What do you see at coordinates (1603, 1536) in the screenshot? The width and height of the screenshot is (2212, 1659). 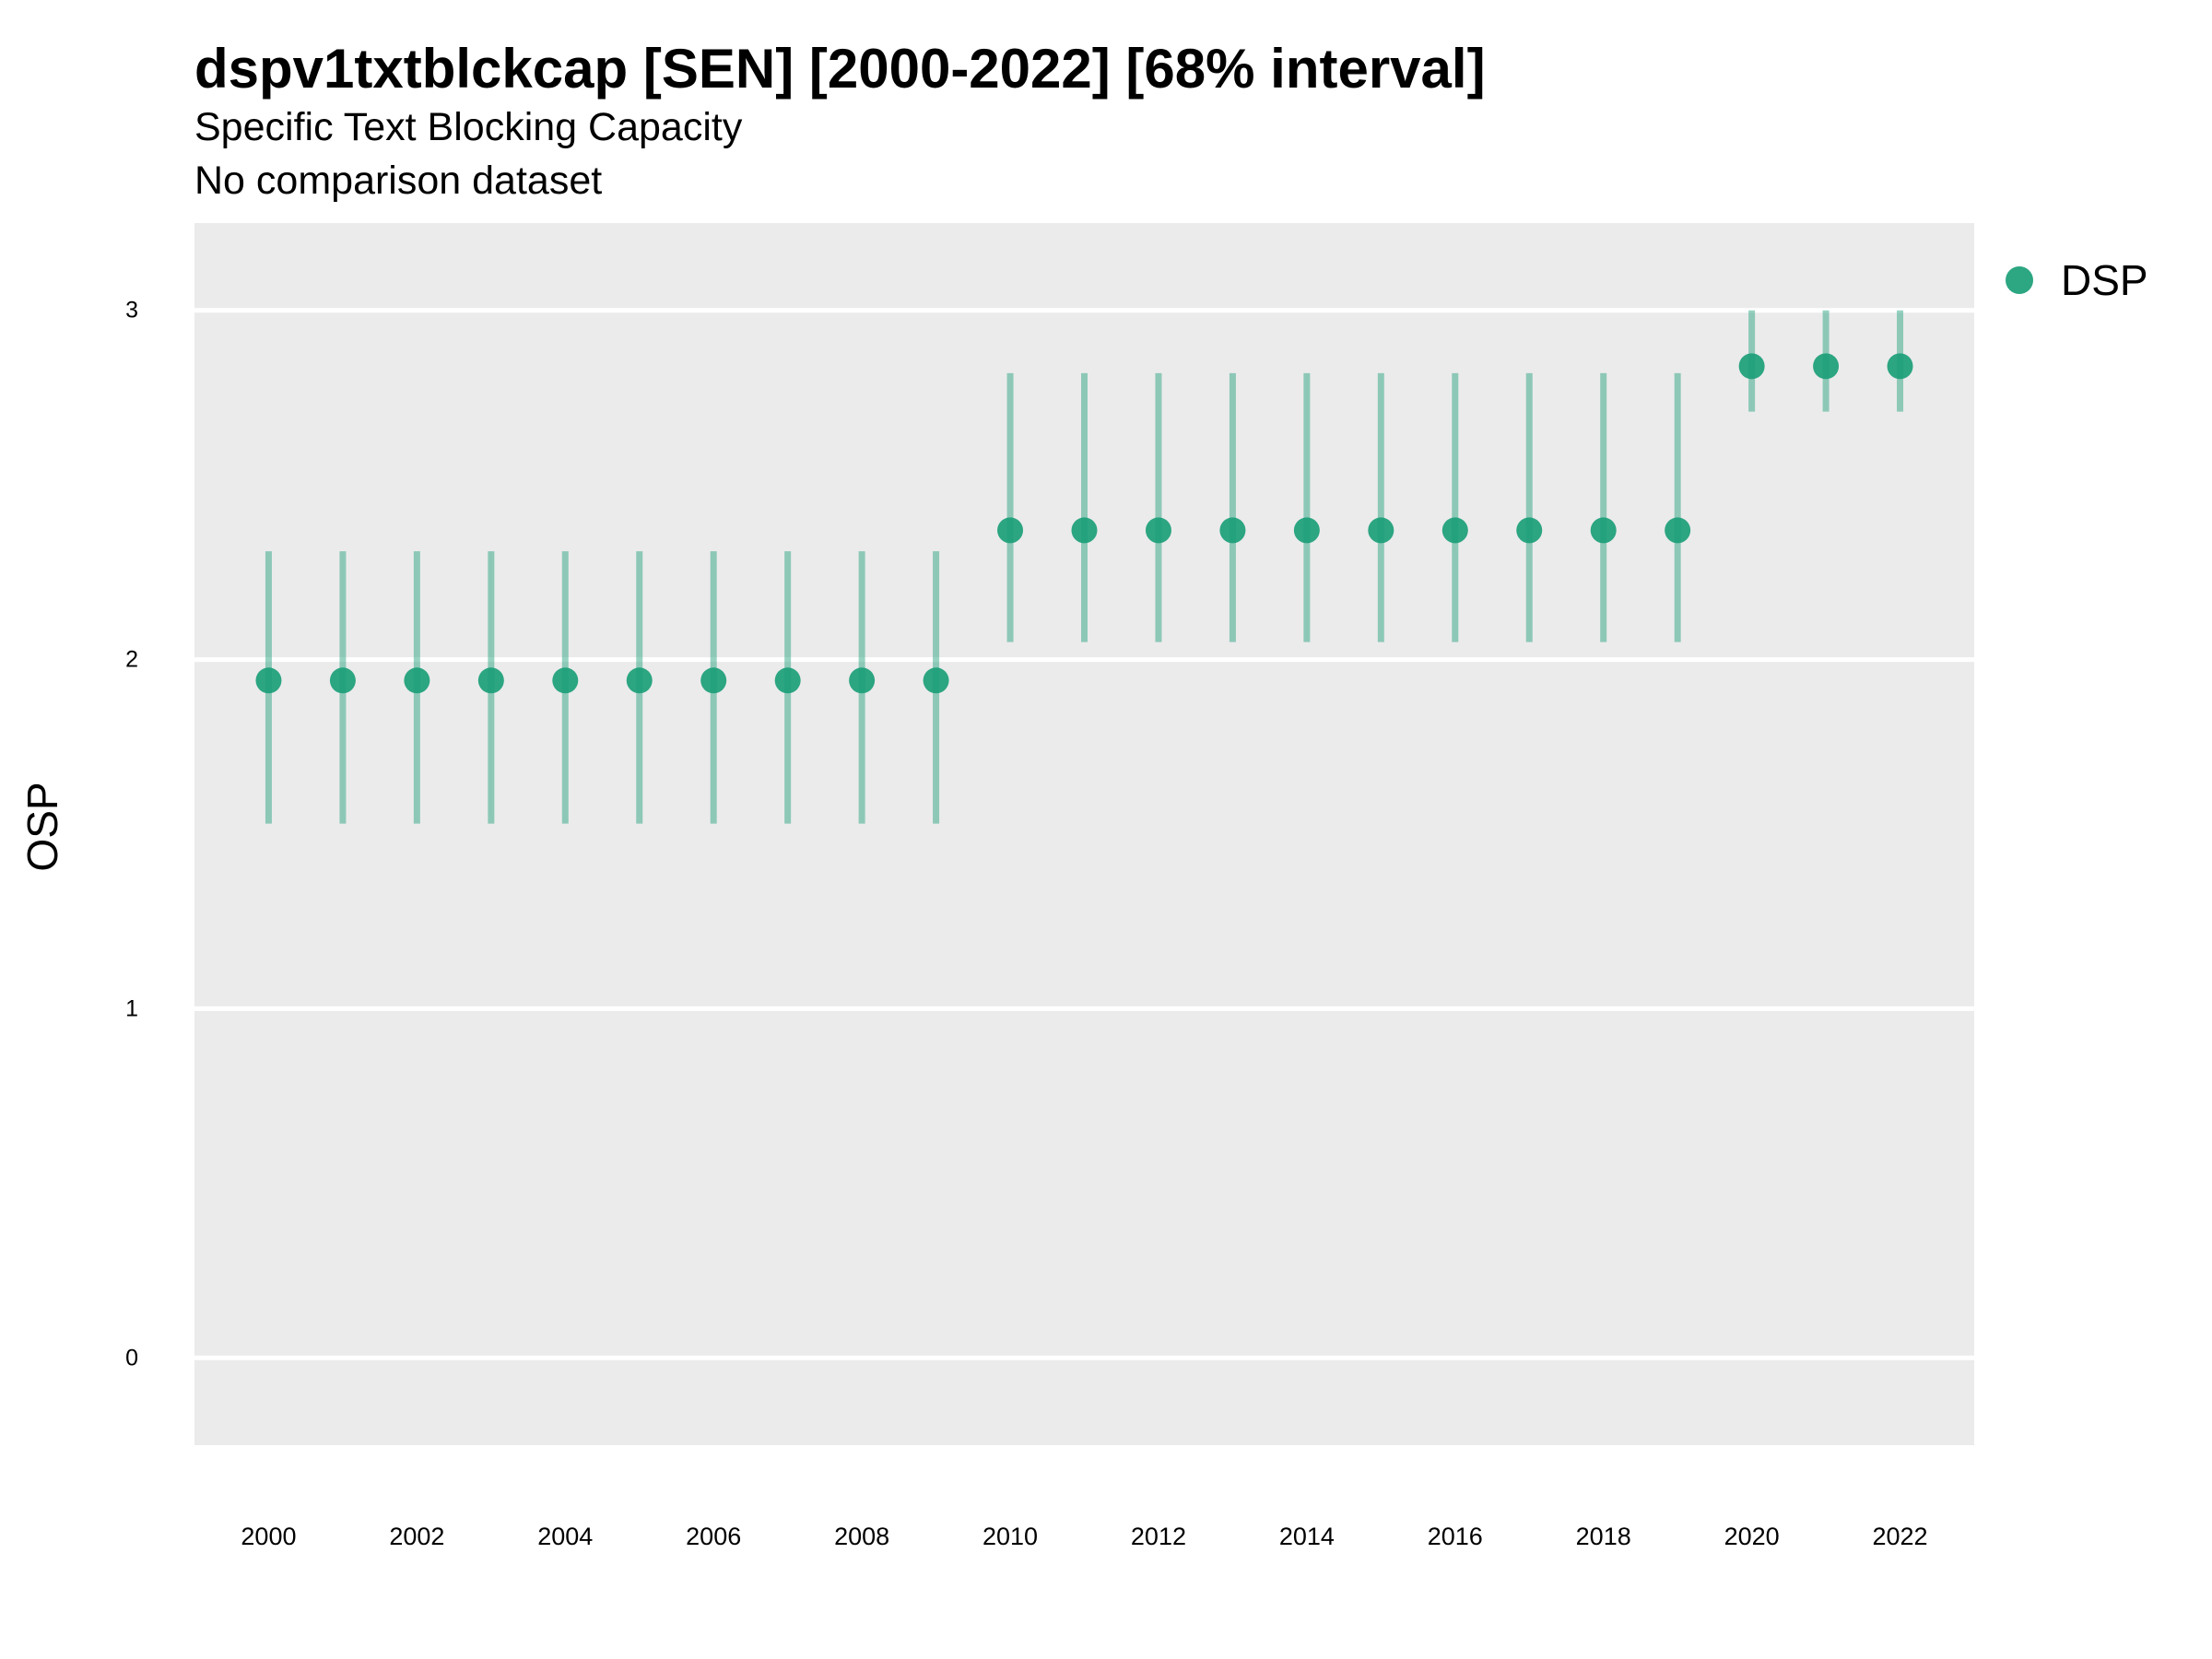 I see `x-tick-label-2018: 2018` at bounding box center [1603, 1536].